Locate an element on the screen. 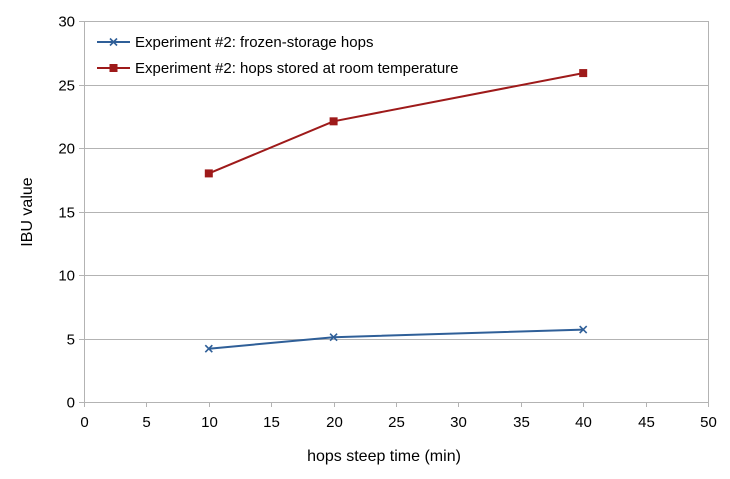 The image size is (730, 479). x-tick-label: 30 is located at coordinates (458, 422).